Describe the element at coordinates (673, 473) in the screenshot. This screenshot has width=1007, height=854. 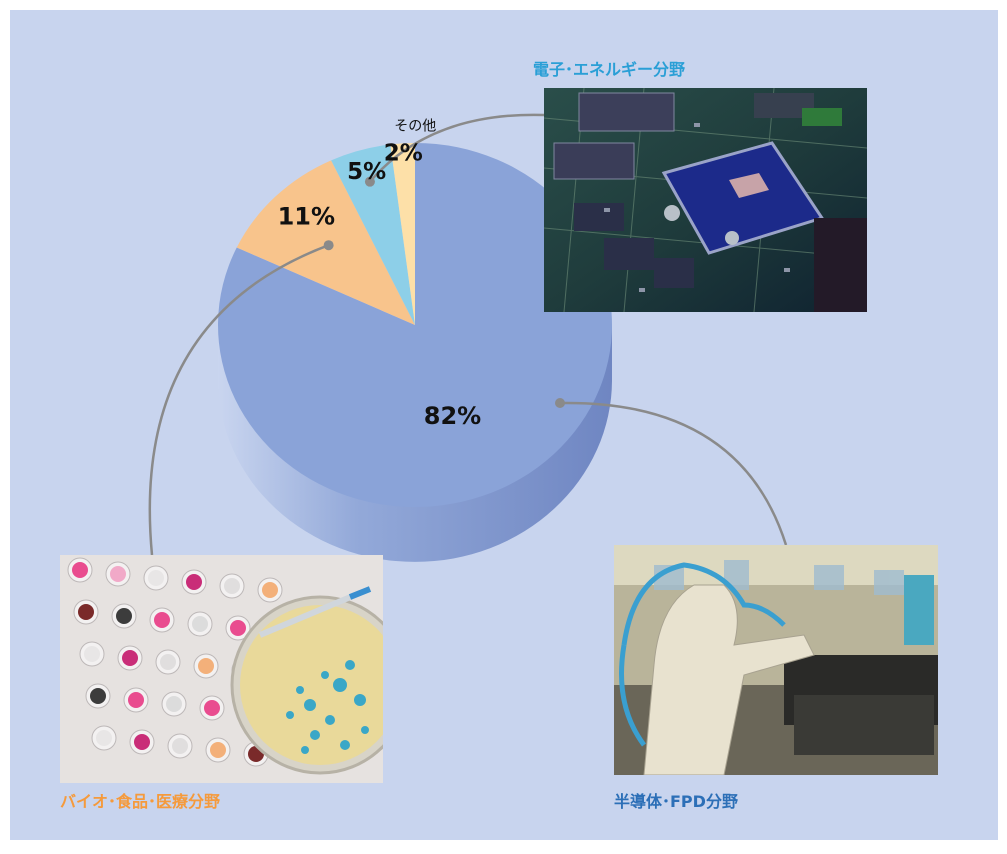
I see `connector-semiconductor` at that location.